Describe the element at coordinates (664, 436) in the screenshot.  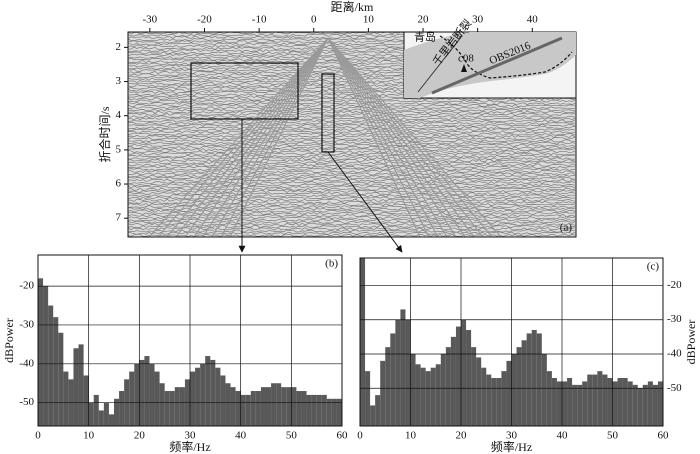
I see `x-tick-label: 60` at that location.